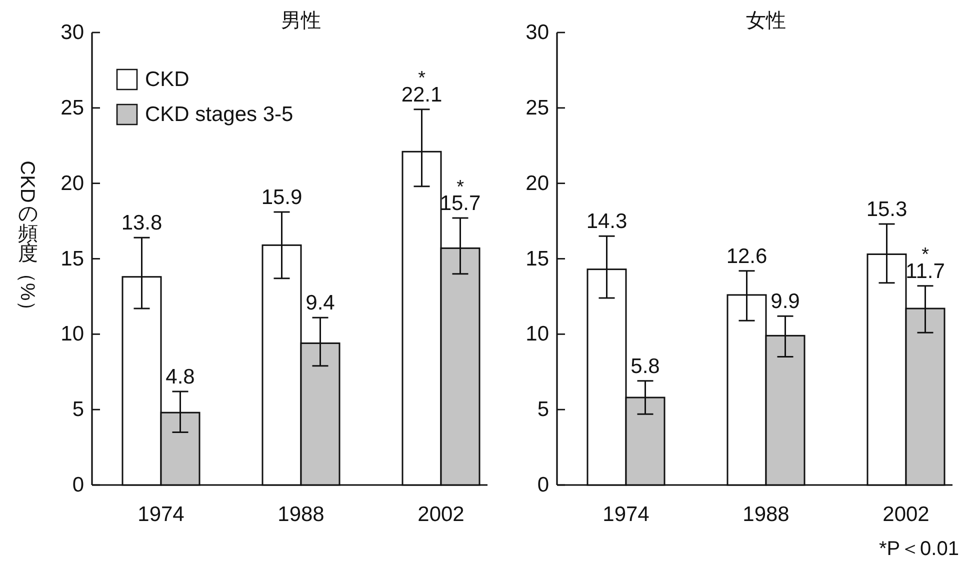 Image resolution: width=969 pixels, height=573 pixels. I want to click on text: *P＜0.01, so click(918, 549).